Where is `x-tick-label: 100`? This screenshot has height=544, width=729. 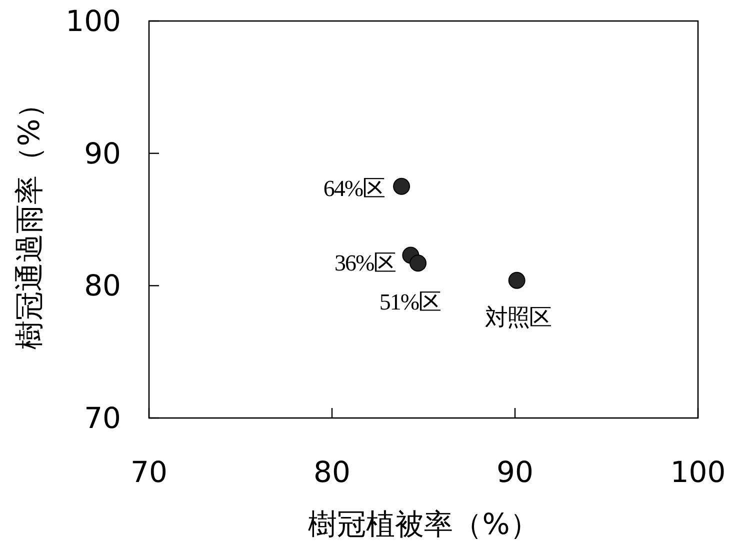 x-tick-label: 100 is located at coordinates (698, 472).